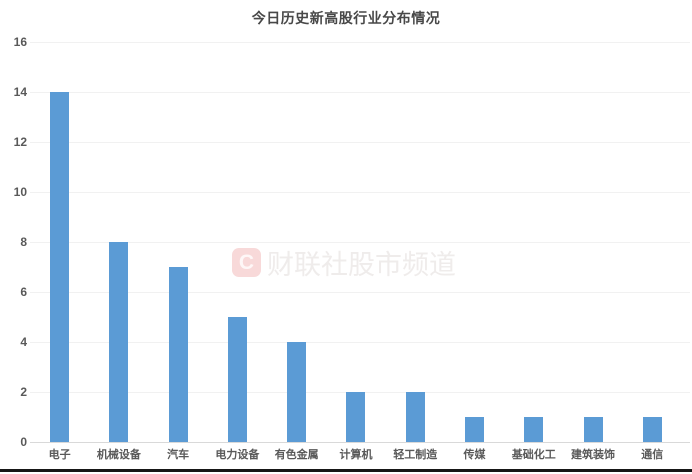 The image size is (692, 474). Describe the element at coordinates (652, 455) in the screenshot. I see `x-tick-label: 通信` at that location.